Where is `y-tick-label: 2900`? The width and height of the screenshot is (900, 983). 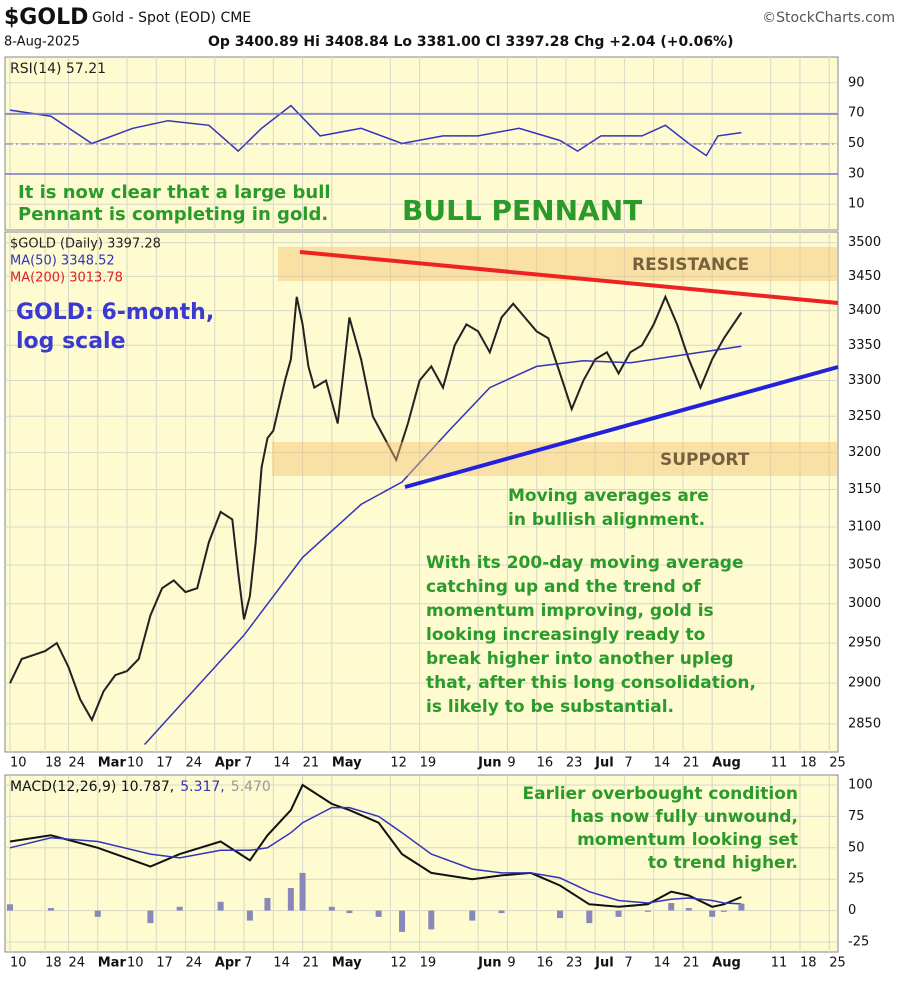 y-tick-label: 2900 is located at coordinates (864, 683).